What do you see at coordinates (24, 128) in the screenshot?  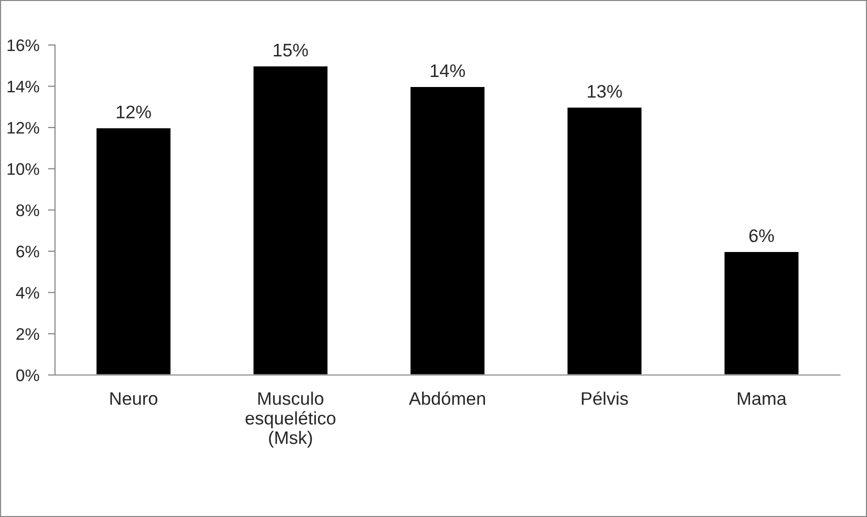 I see `y-tick-label: 12%` at bounding box center [24, 128].